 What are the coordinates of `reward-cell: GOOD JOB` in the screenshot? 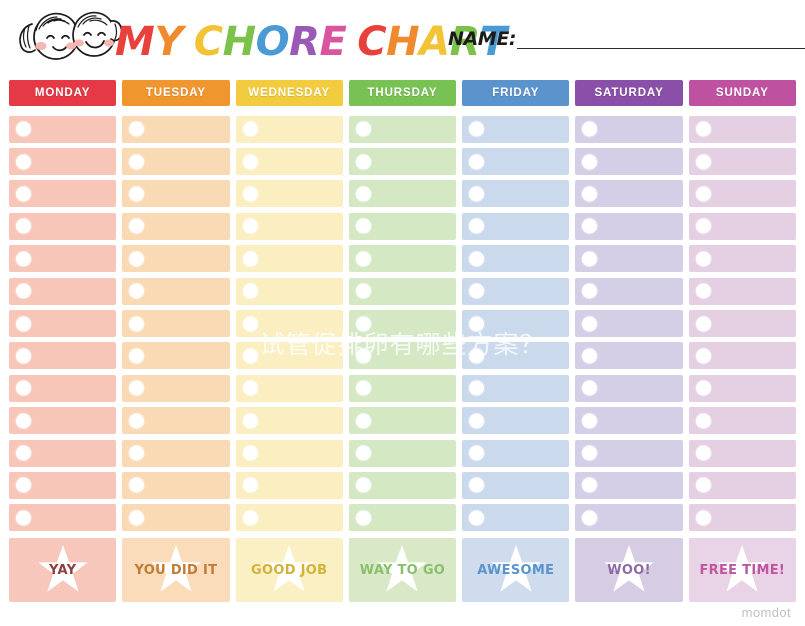 It's located at (289, 570).